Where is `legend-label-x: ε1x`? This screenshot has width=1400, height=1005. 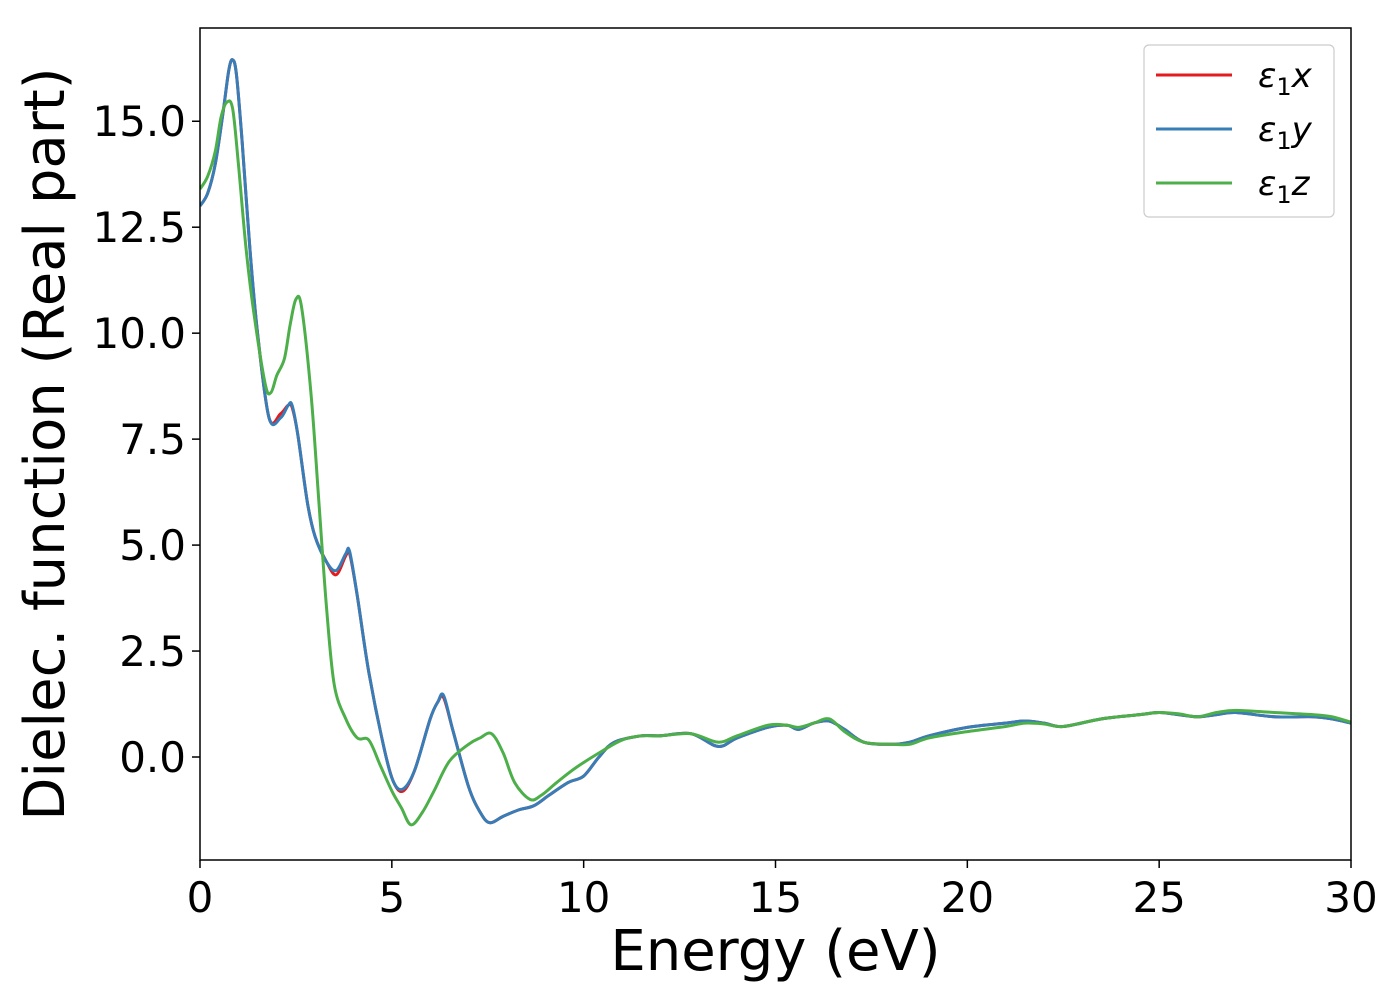 legend-label-x: ε1x is located at coordinates (1285, 78).